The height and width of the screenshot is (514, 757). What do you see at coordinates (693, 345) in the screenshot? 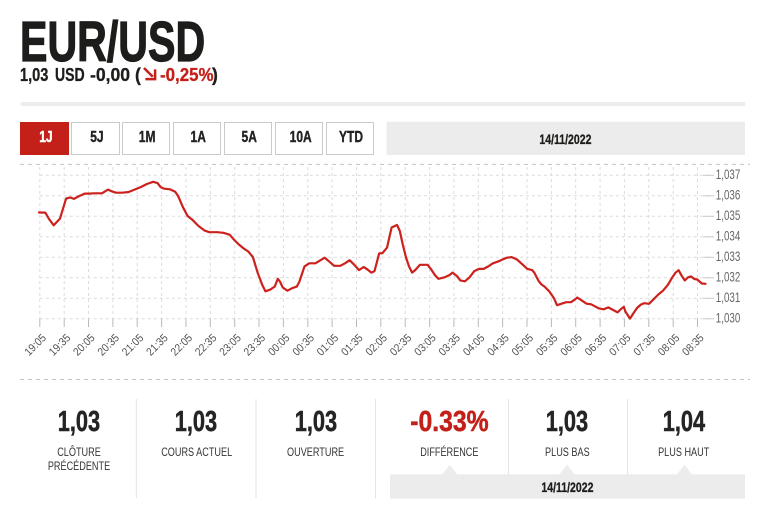
I see `svg-text: 08:35` at bounding box center [693, 345].